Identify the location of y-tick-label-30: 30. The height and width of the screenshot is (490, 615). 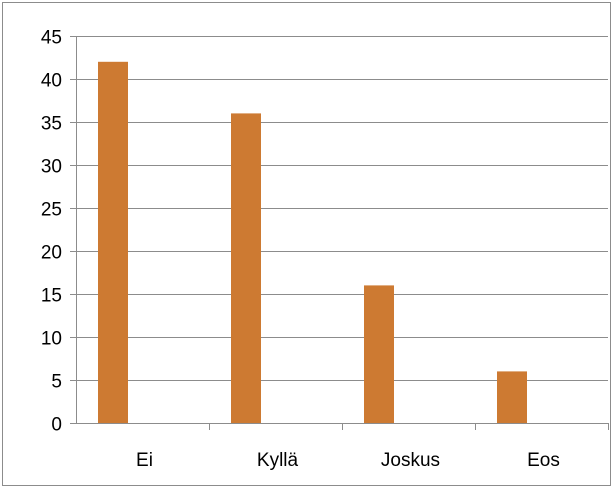
(51, 167).